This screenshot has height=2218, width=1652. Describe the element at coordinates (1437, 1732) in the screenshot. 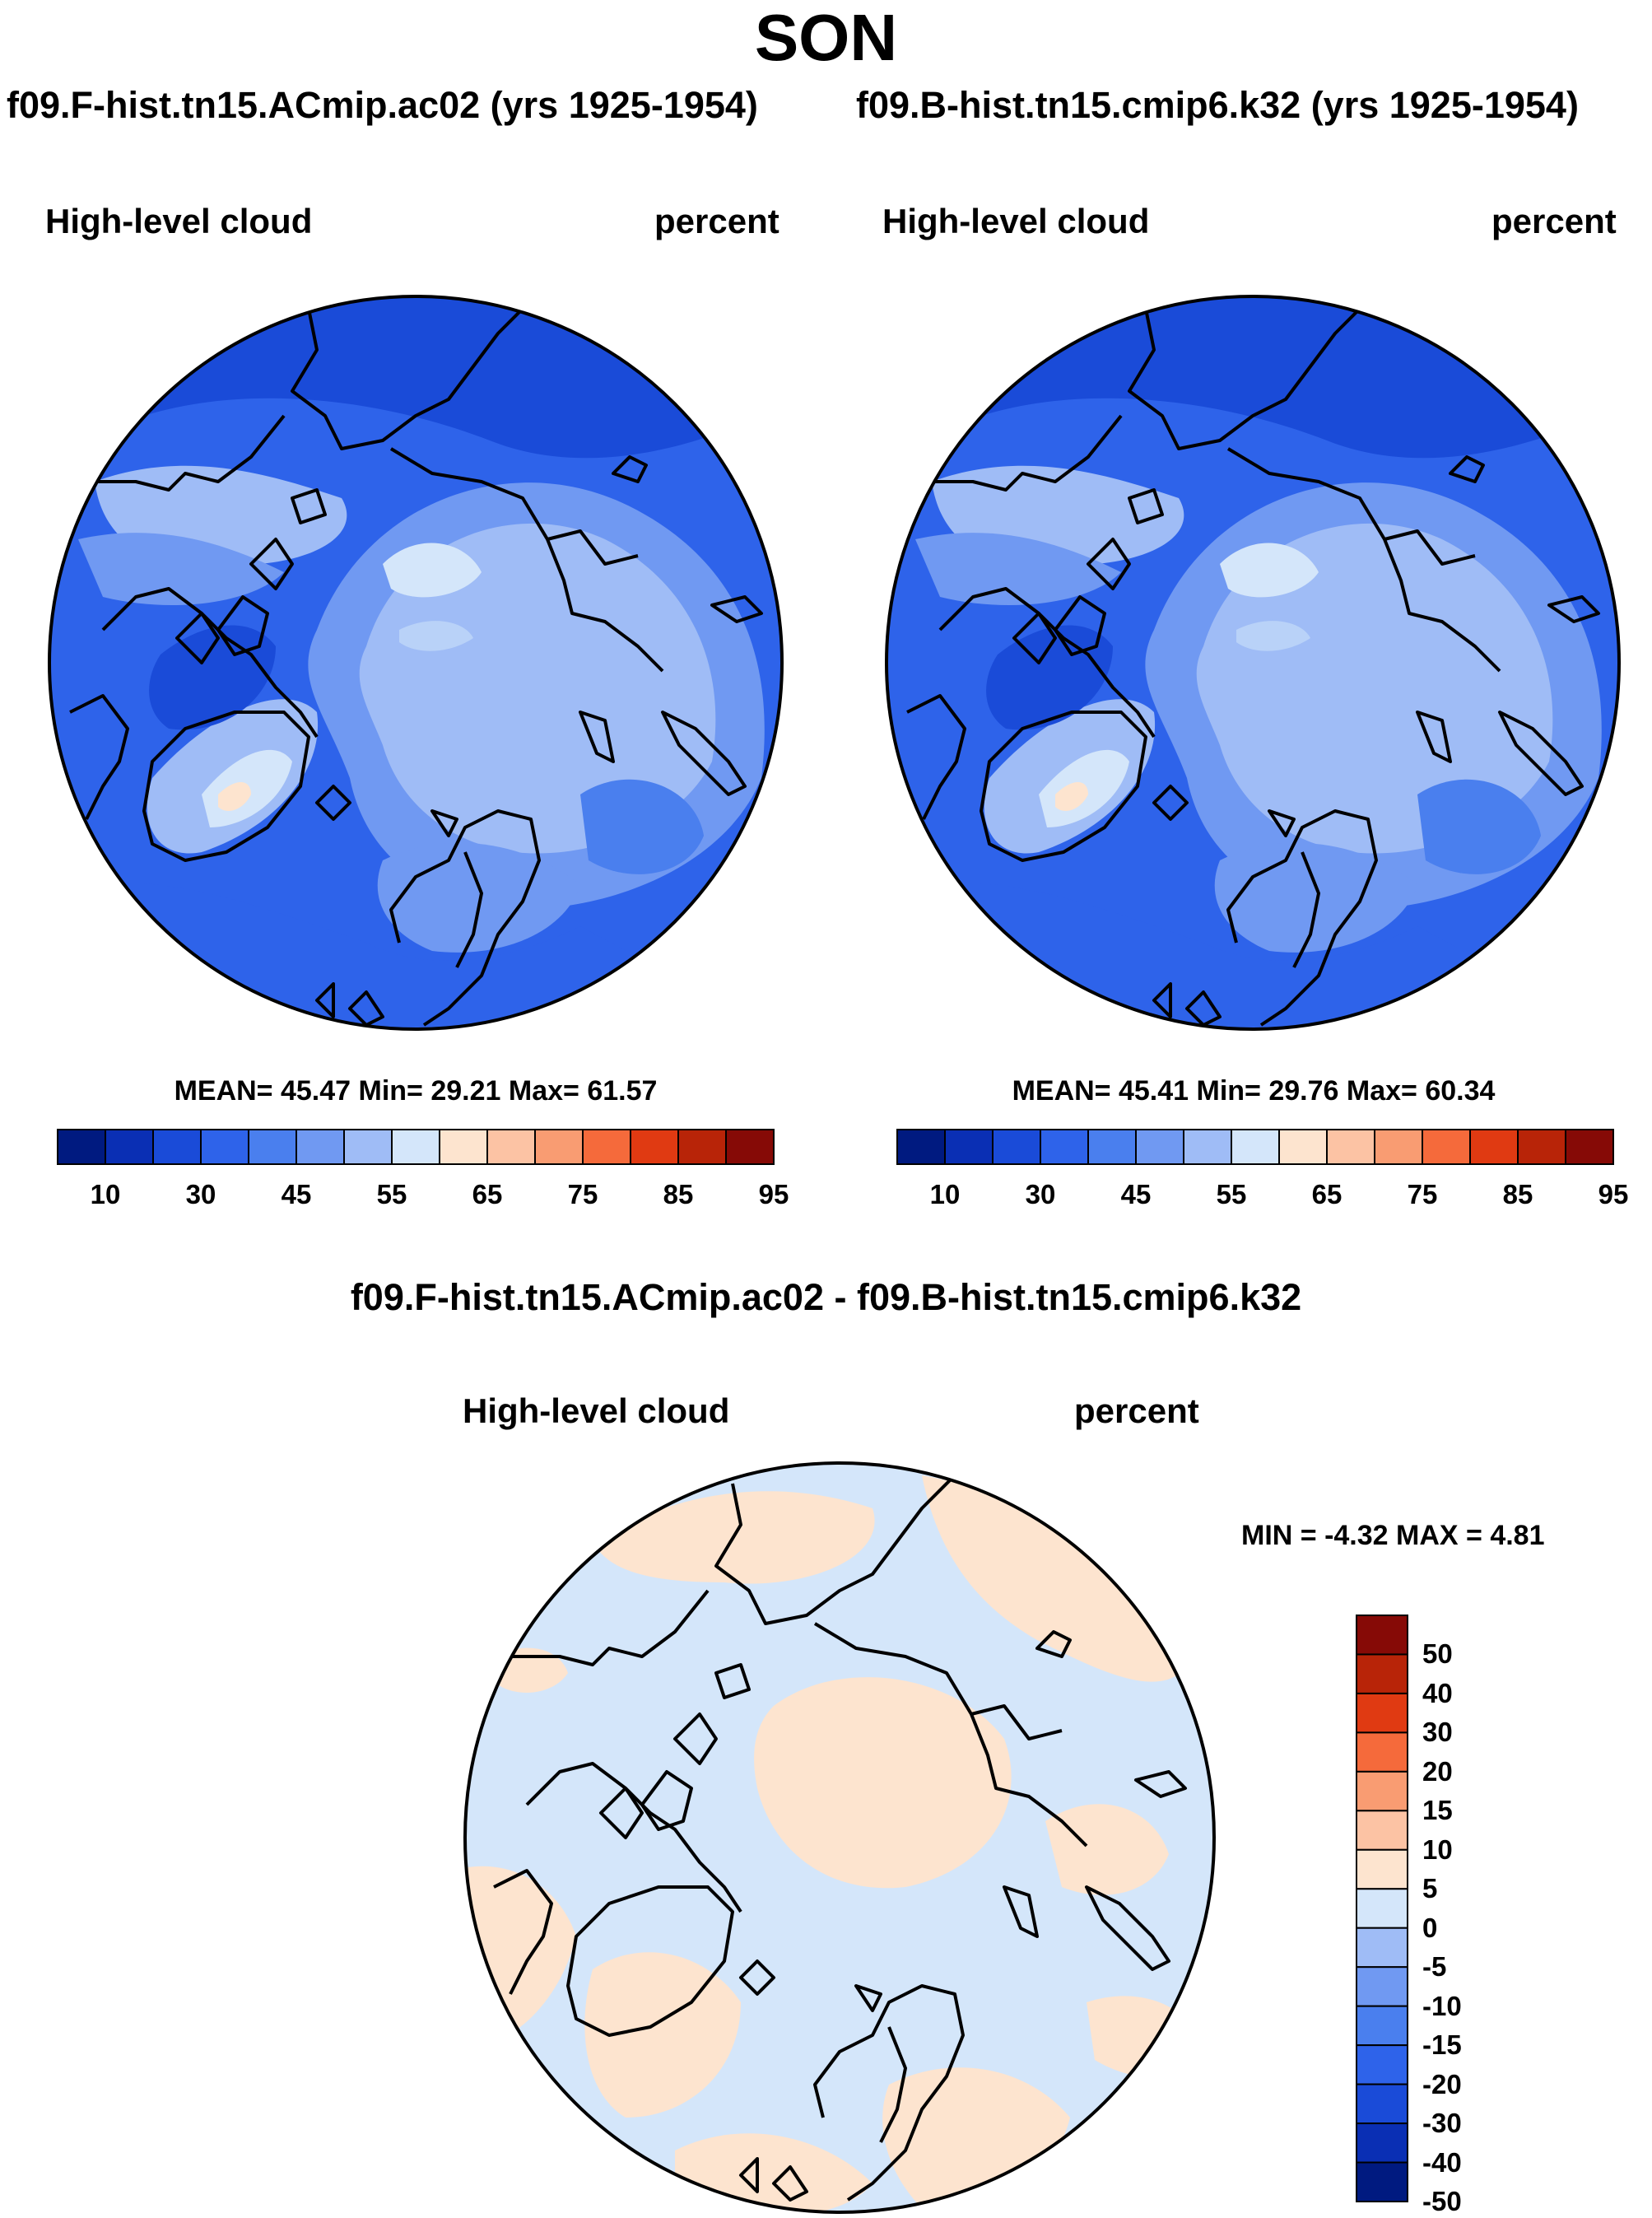

I see `difference-colorbar-tick-label: 30` at that location.